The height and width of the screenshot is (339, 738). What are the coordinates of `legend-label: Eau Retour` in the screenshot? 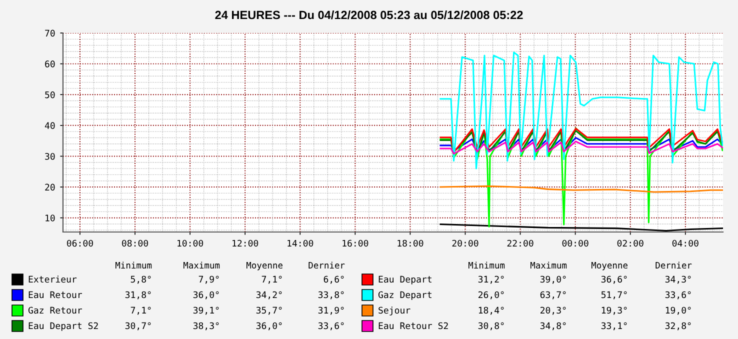 It's located at (55, 294).